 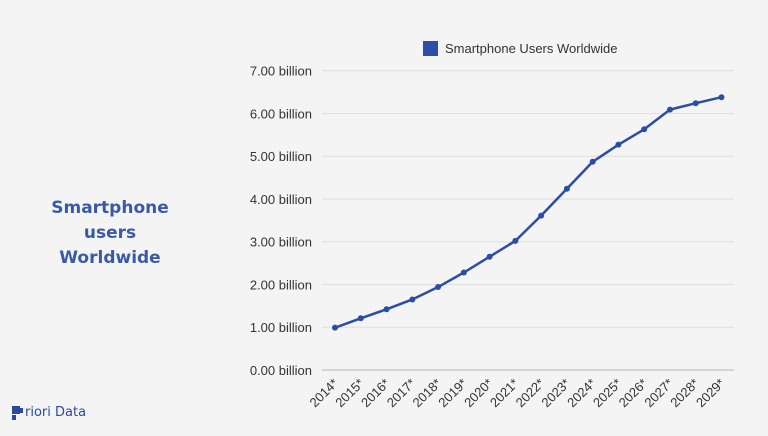 What do you see at coordinates (323, 393) in the screenshot?
I see `x-tick-label: 2014*` at bounding box center [323, 393].